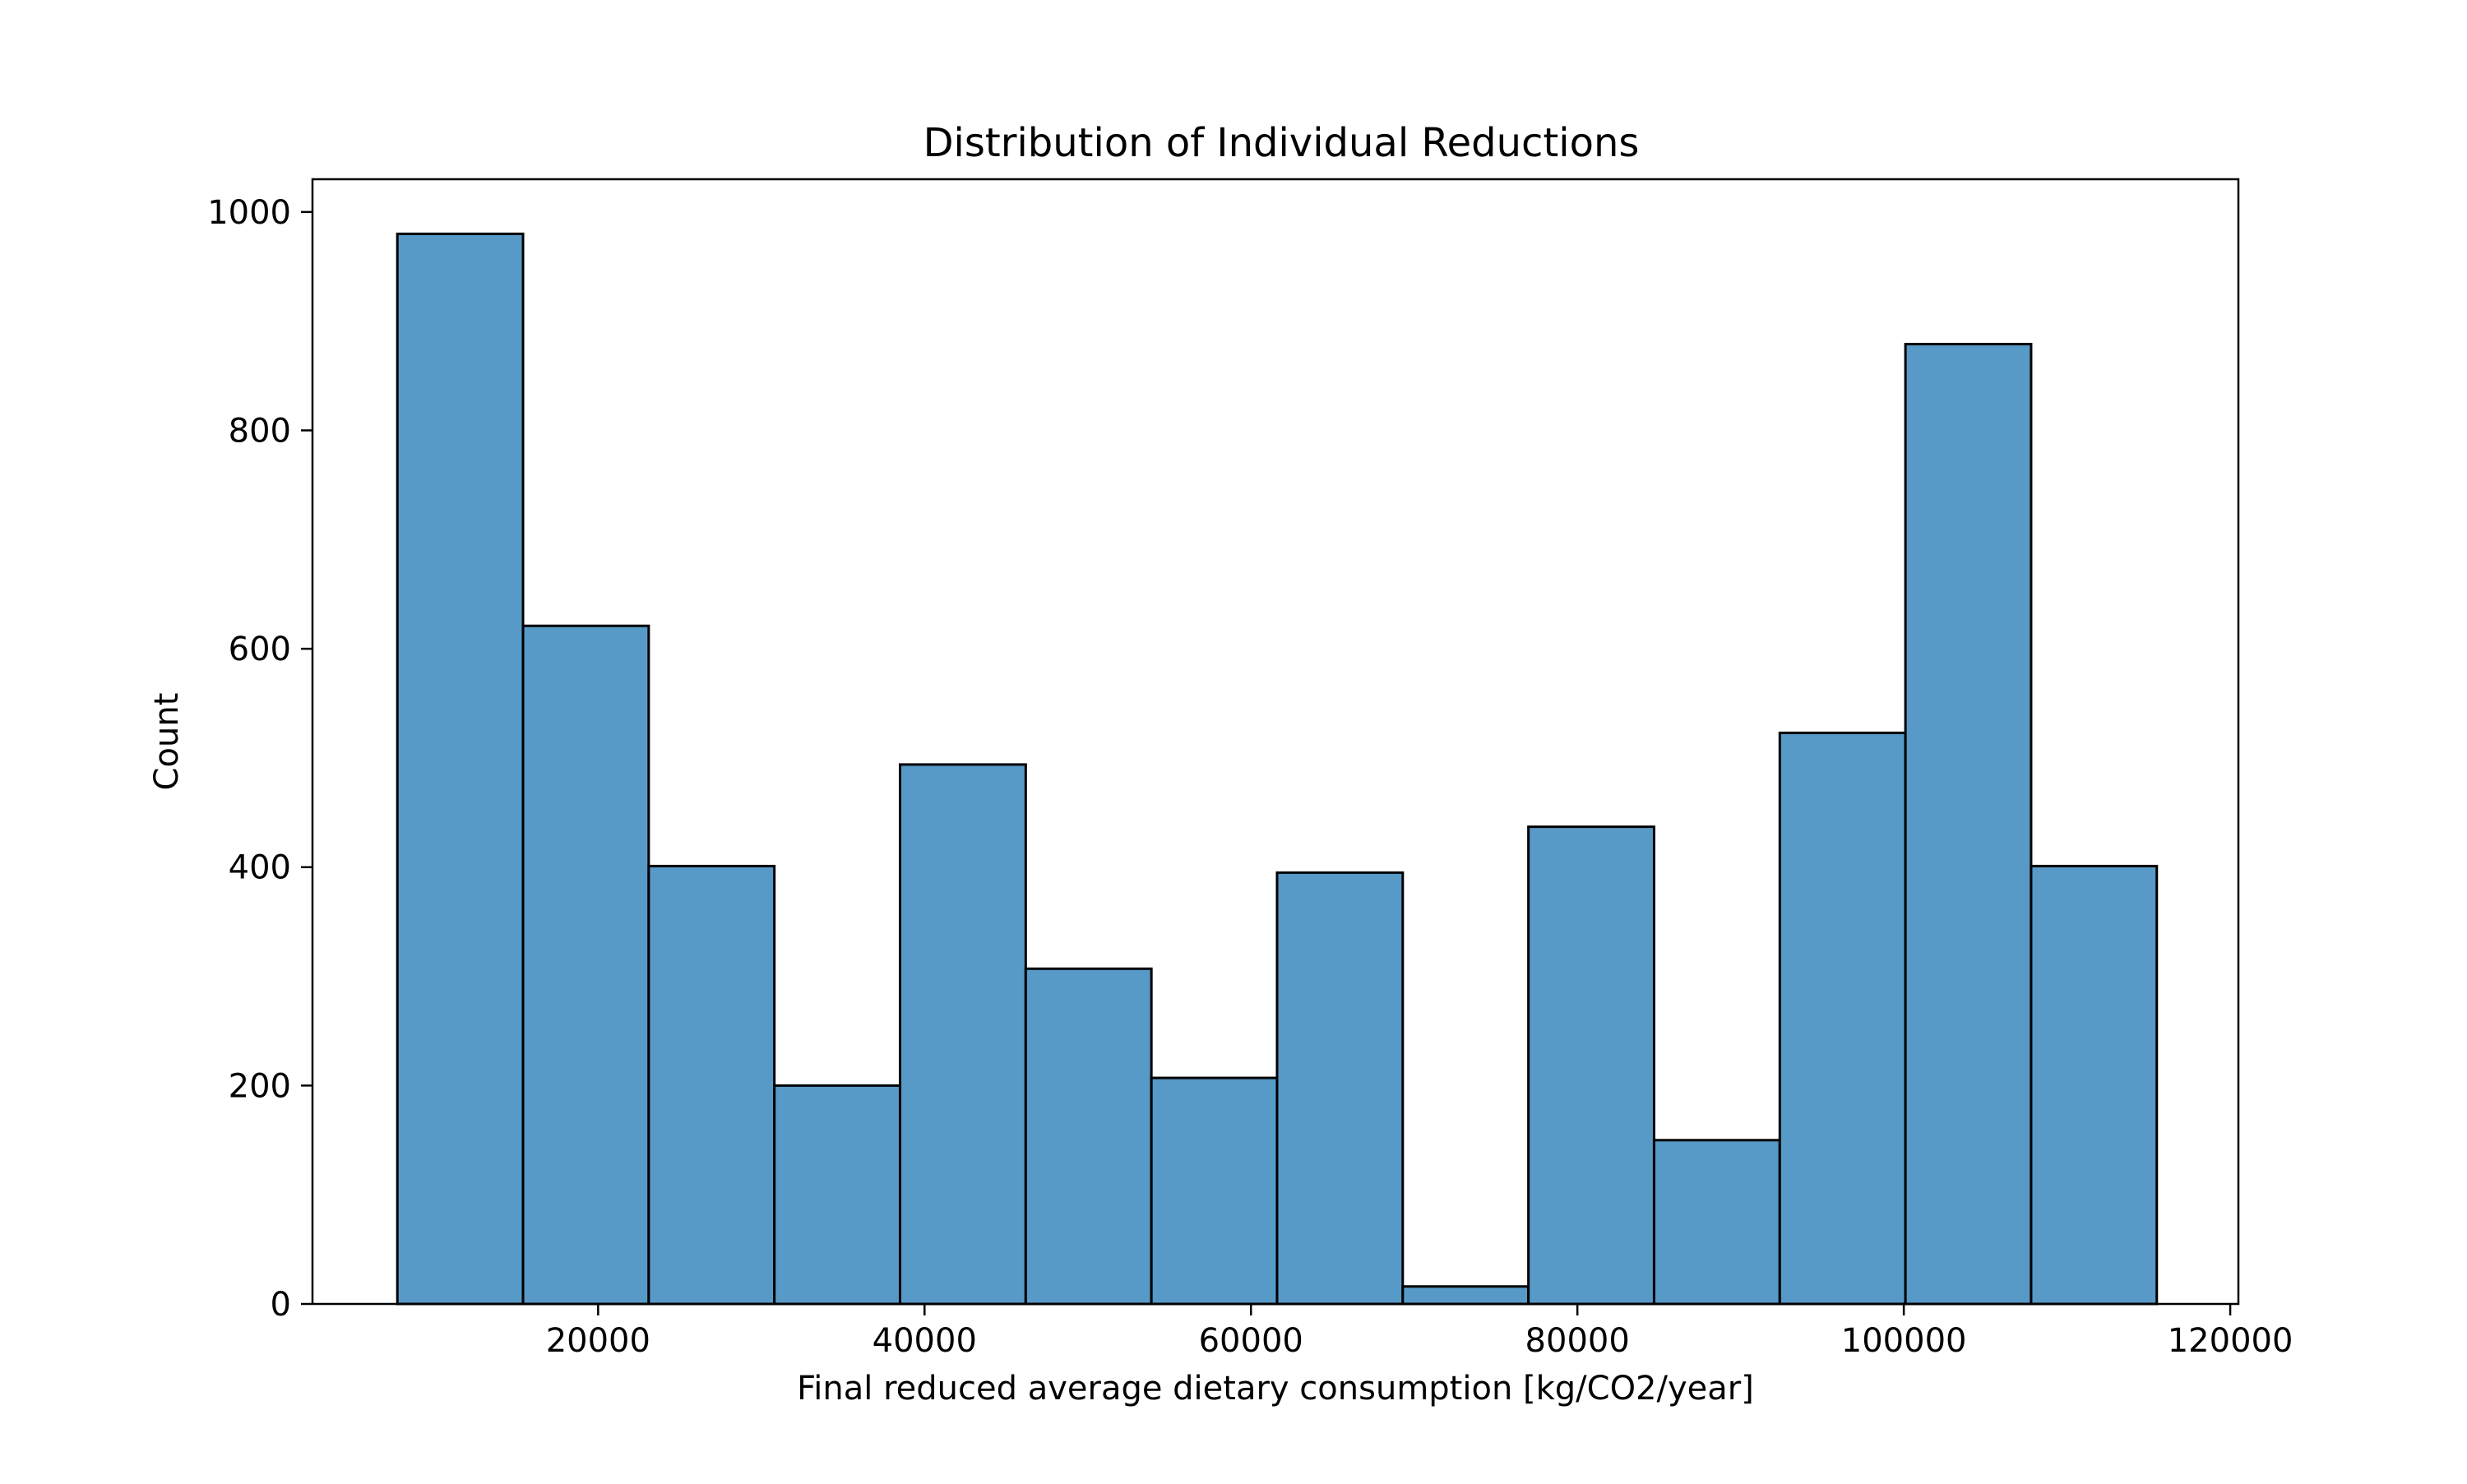 The height and width of the screenshot is (1484, 2467). What do you see at coordinates (259, 759) in the screenshot?
I see `y-axis-ticks: 0 200 400 600 800 1000` at bounding box center [259, 759].